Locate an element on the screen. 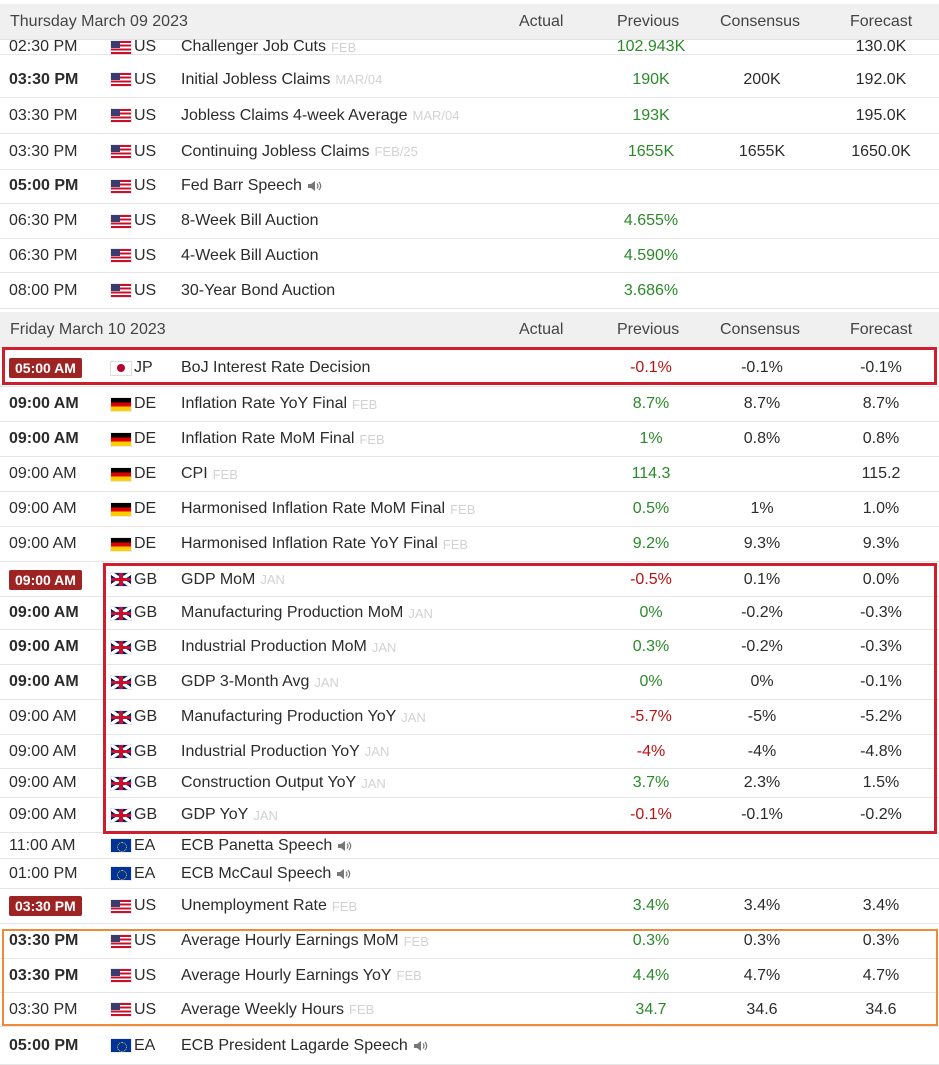  event-name-link: Industrial Production MoM is located at coordinates (274, 646).